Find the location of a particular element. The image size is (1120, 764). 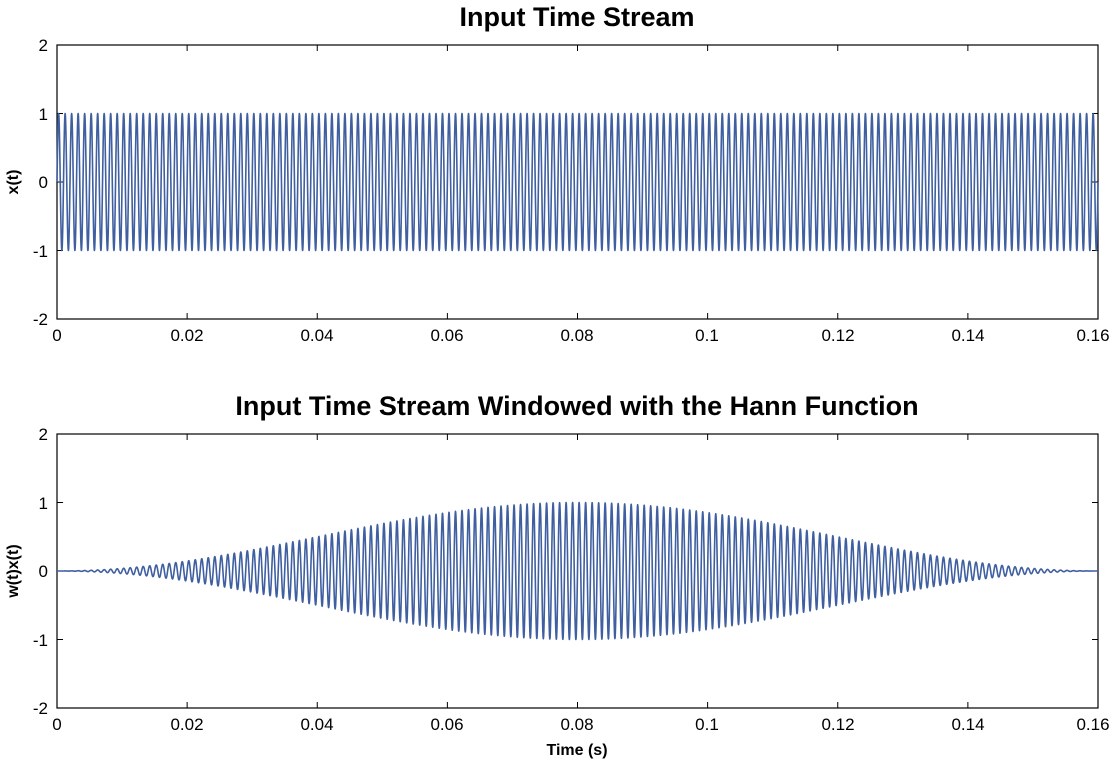

y-axis-label: x(t) is located at coordinates (13, 182).